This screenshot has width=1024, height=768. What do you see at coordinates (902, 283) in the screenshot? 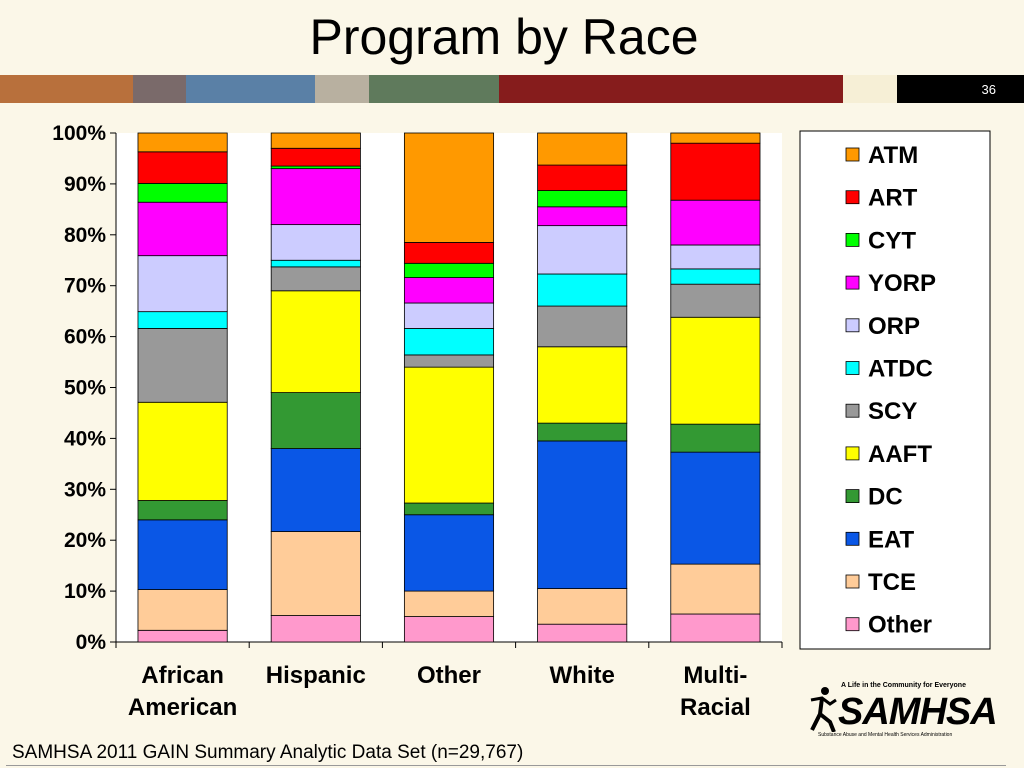
I see `legend-label: YORP` at bounding box center [902, 283].